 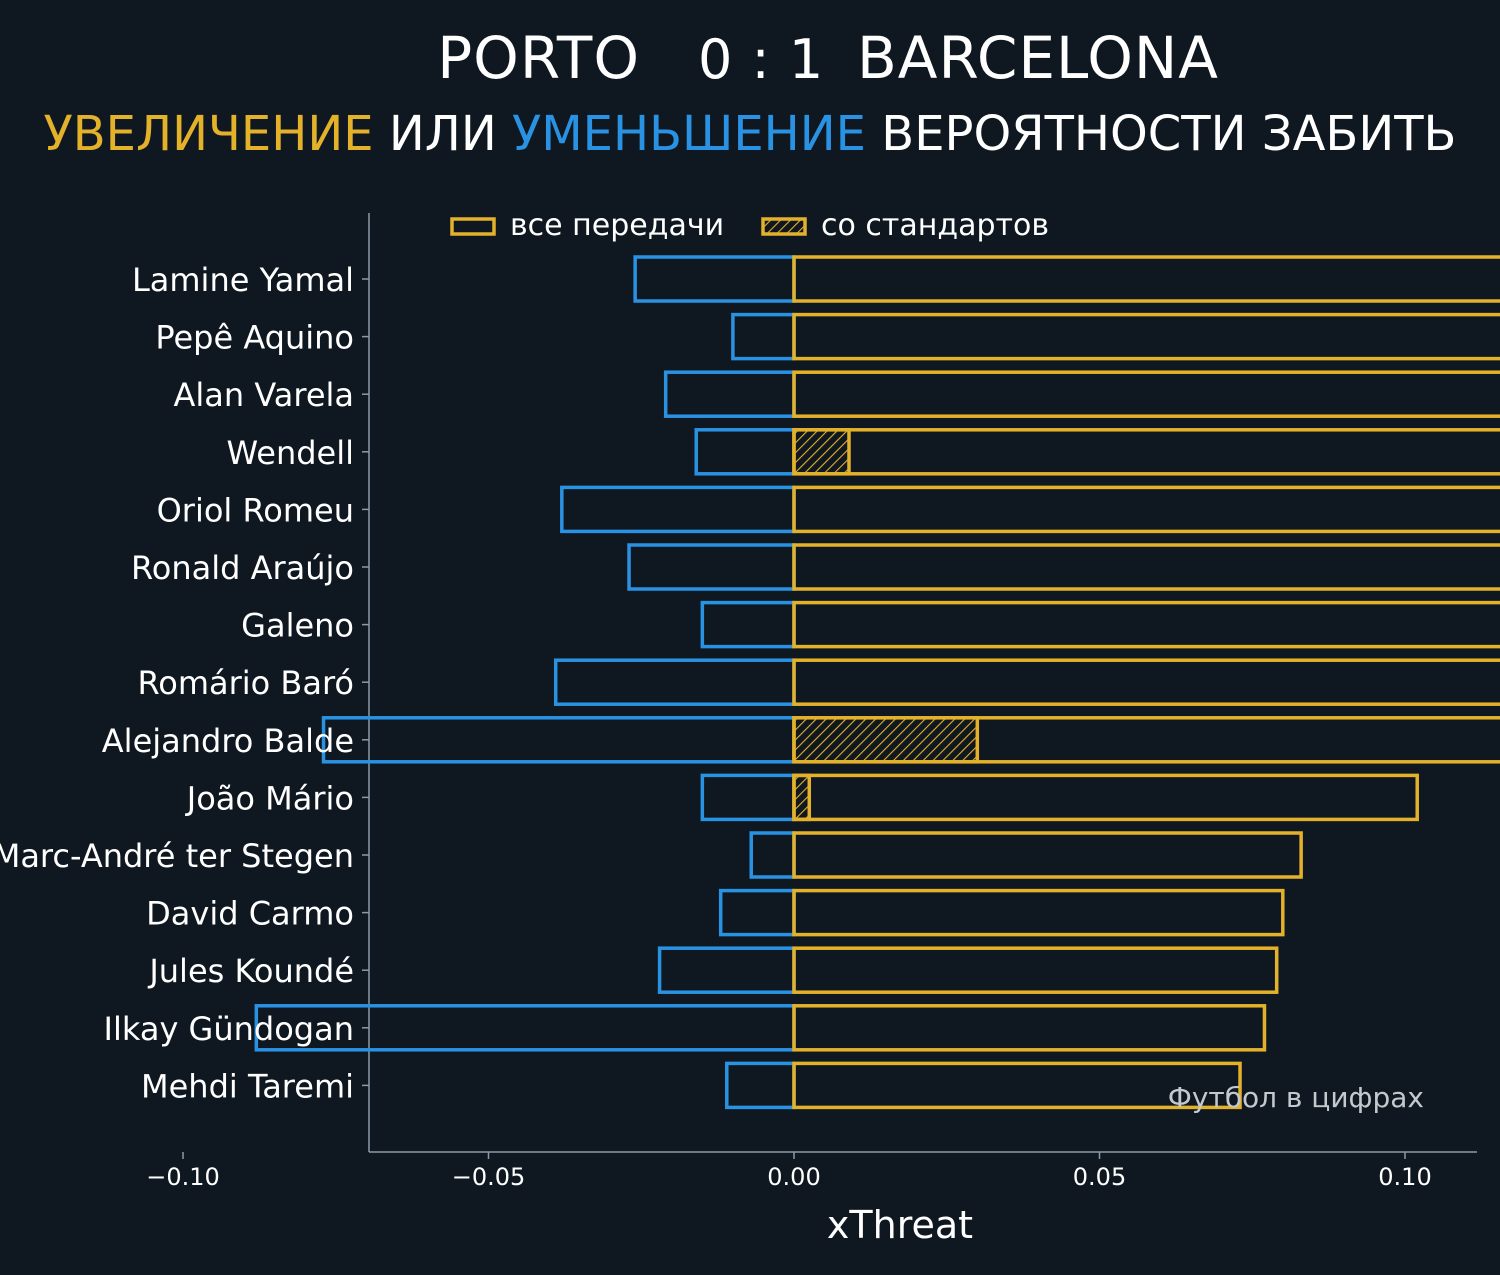 What do you see at coordinates (617, 225) in the screenshot?
I see `legend-label-all-passes: все передачи` at bounding box center [617, 225].